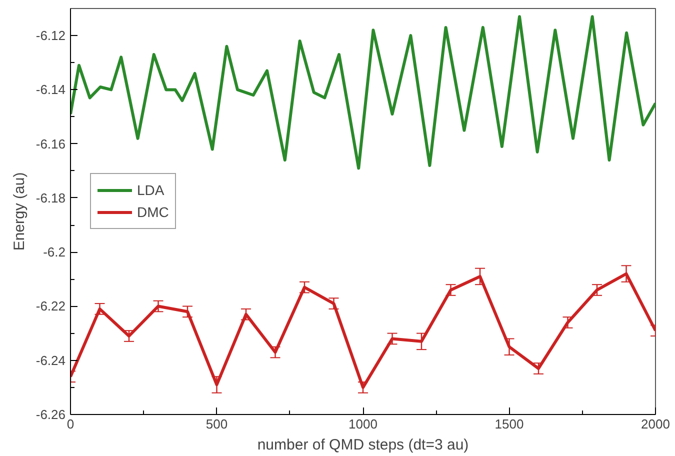 Image resolution: width=675 pixels, height=456 pixels. What do you see at coordinates (51, 144) in the screenshot?
I see `y-tick-label: -6.16` at bounding box center [51, 144].